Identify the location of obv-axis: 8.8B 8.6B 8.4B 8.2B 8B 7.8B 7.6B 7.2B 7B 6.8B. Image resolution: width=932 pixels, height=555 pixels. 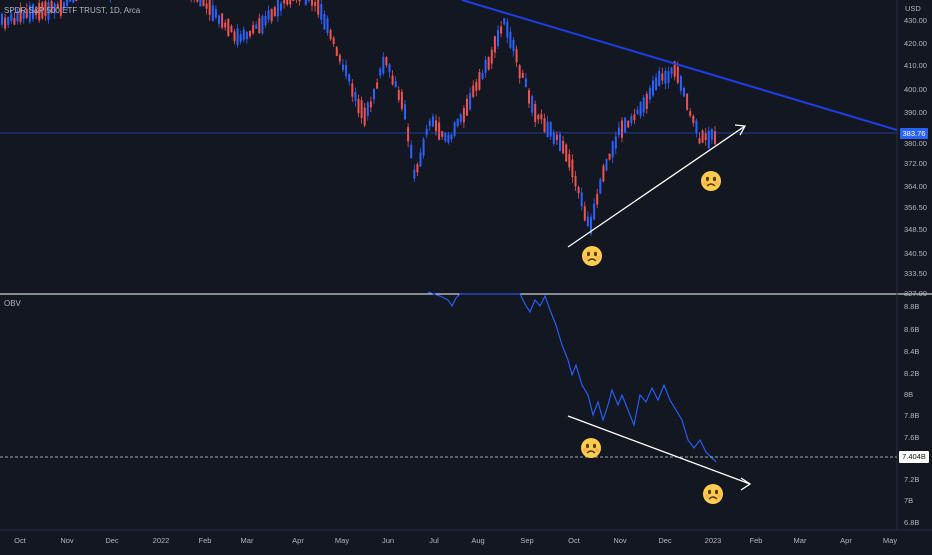
(911, 414).